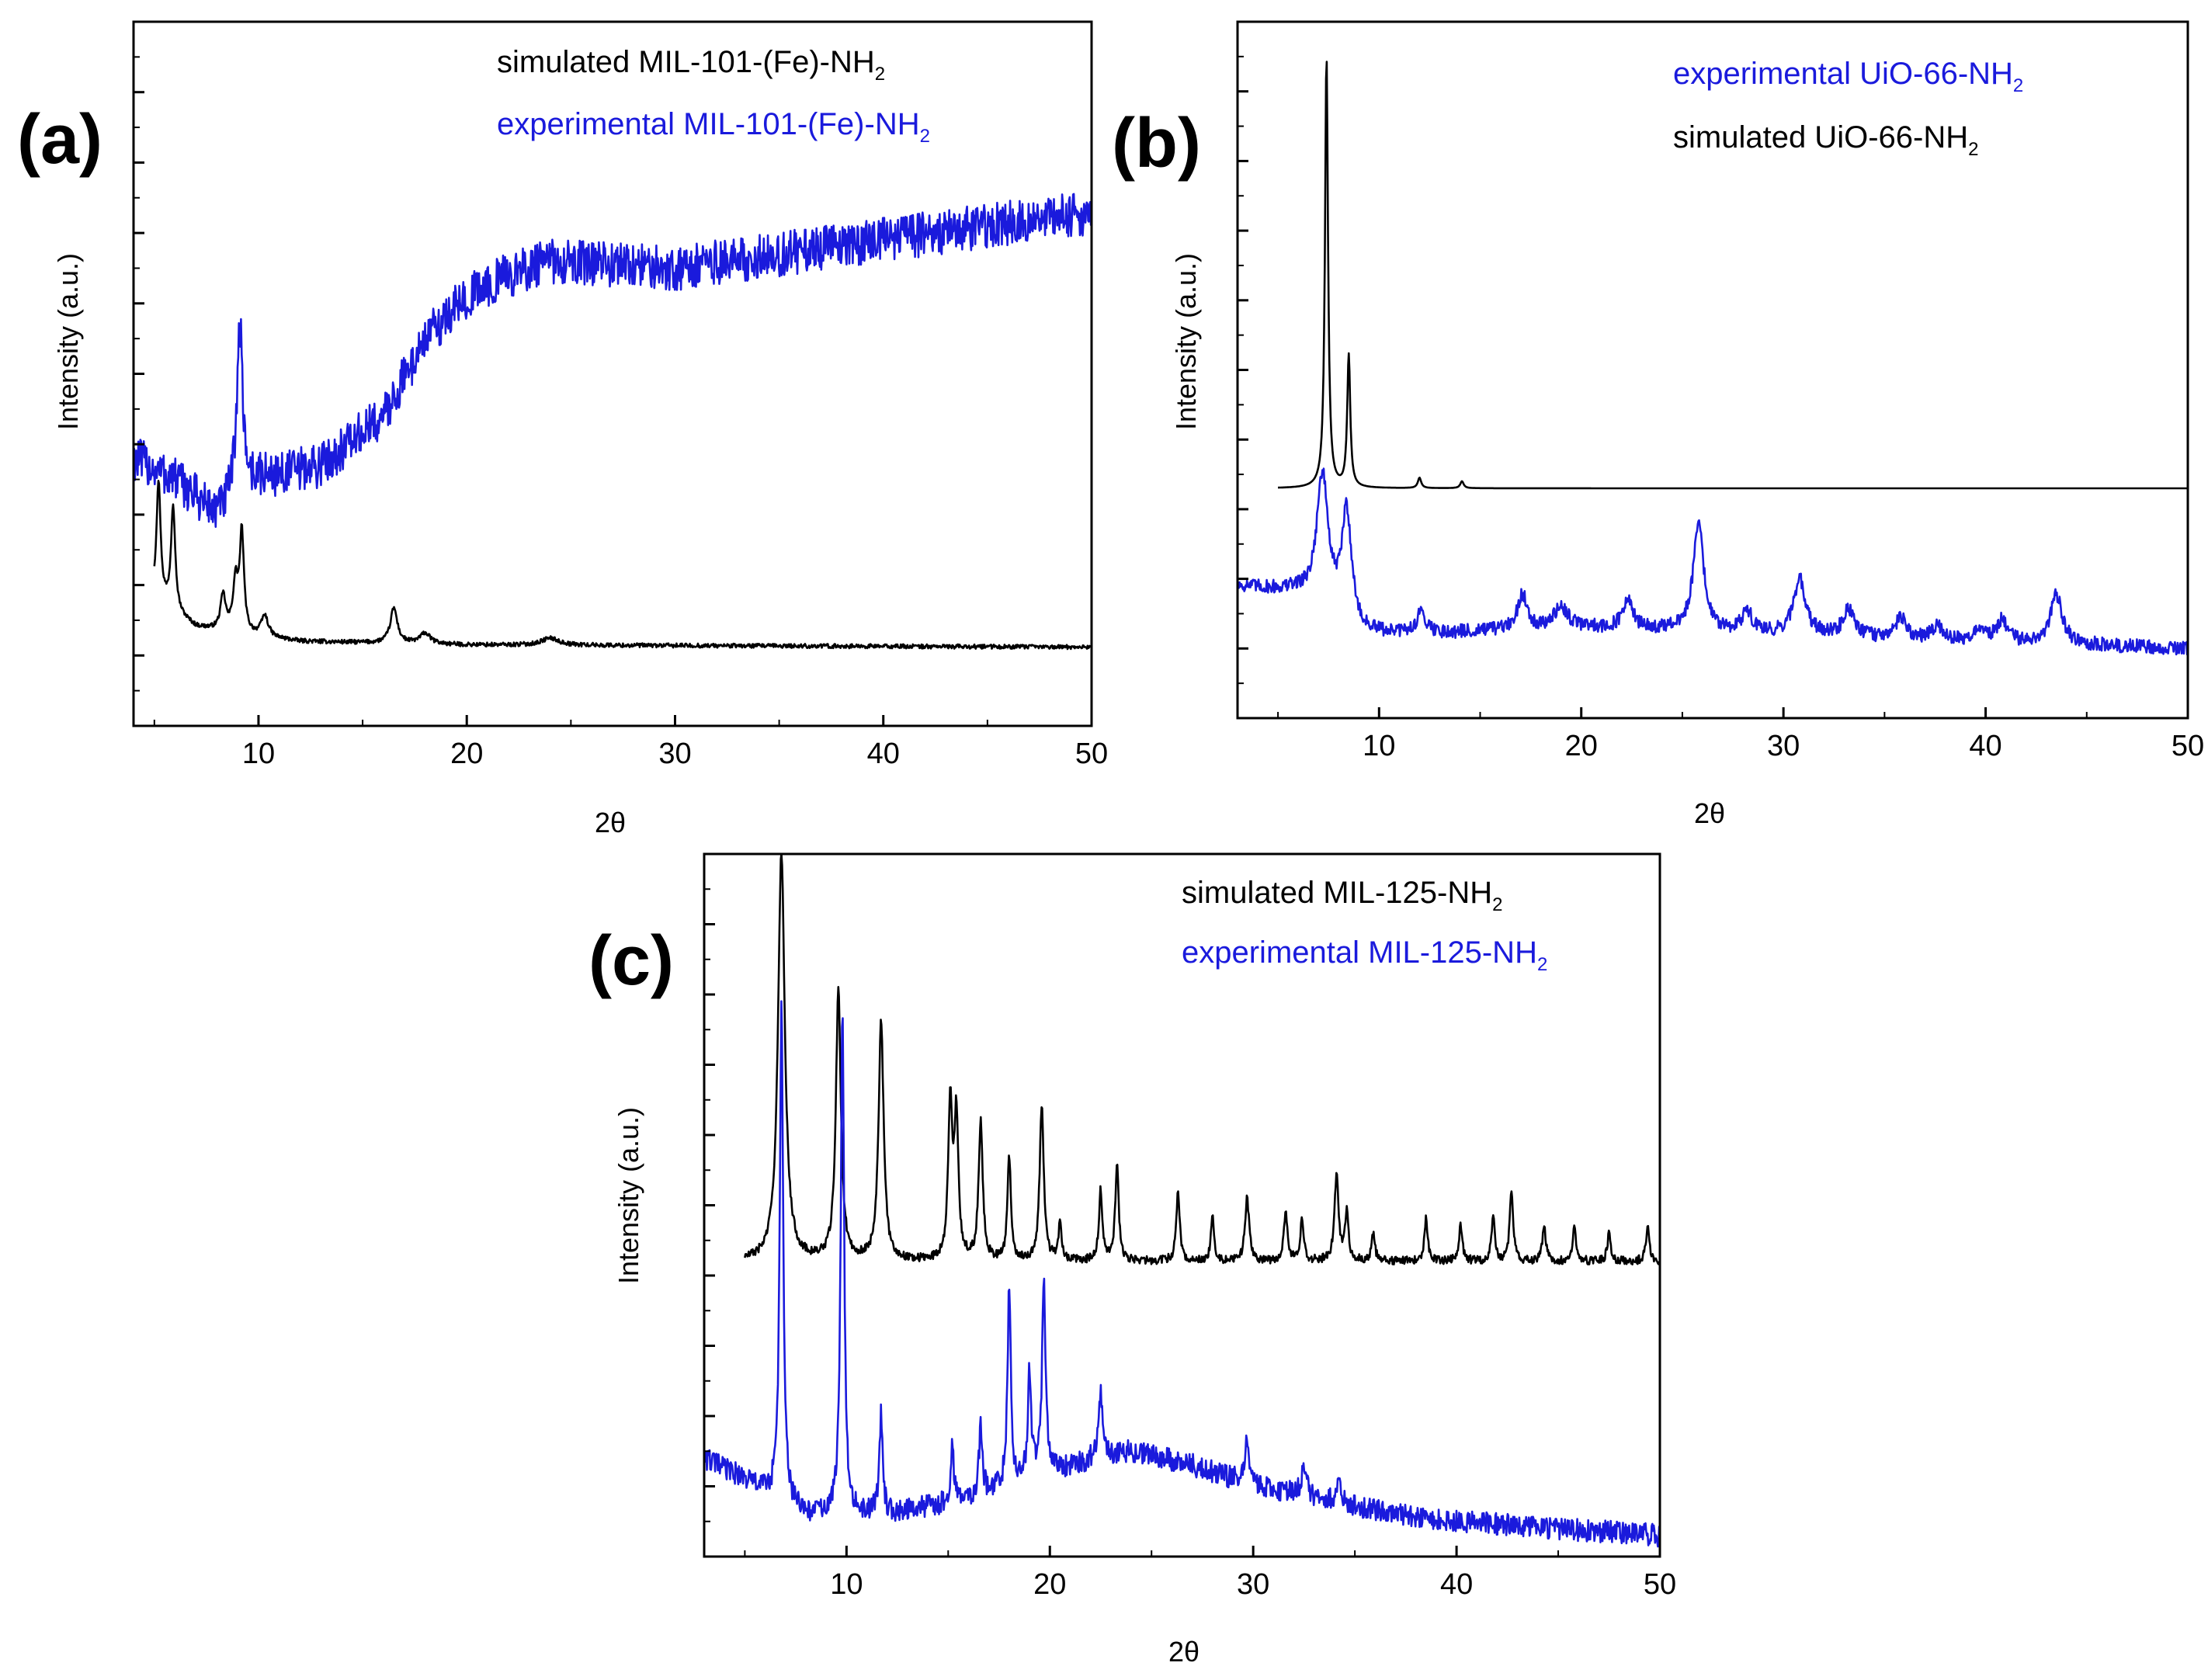  I want to click on legend-entry-a-2: experimental MIL-101-(Fe)-NH2, so click(713, 127).